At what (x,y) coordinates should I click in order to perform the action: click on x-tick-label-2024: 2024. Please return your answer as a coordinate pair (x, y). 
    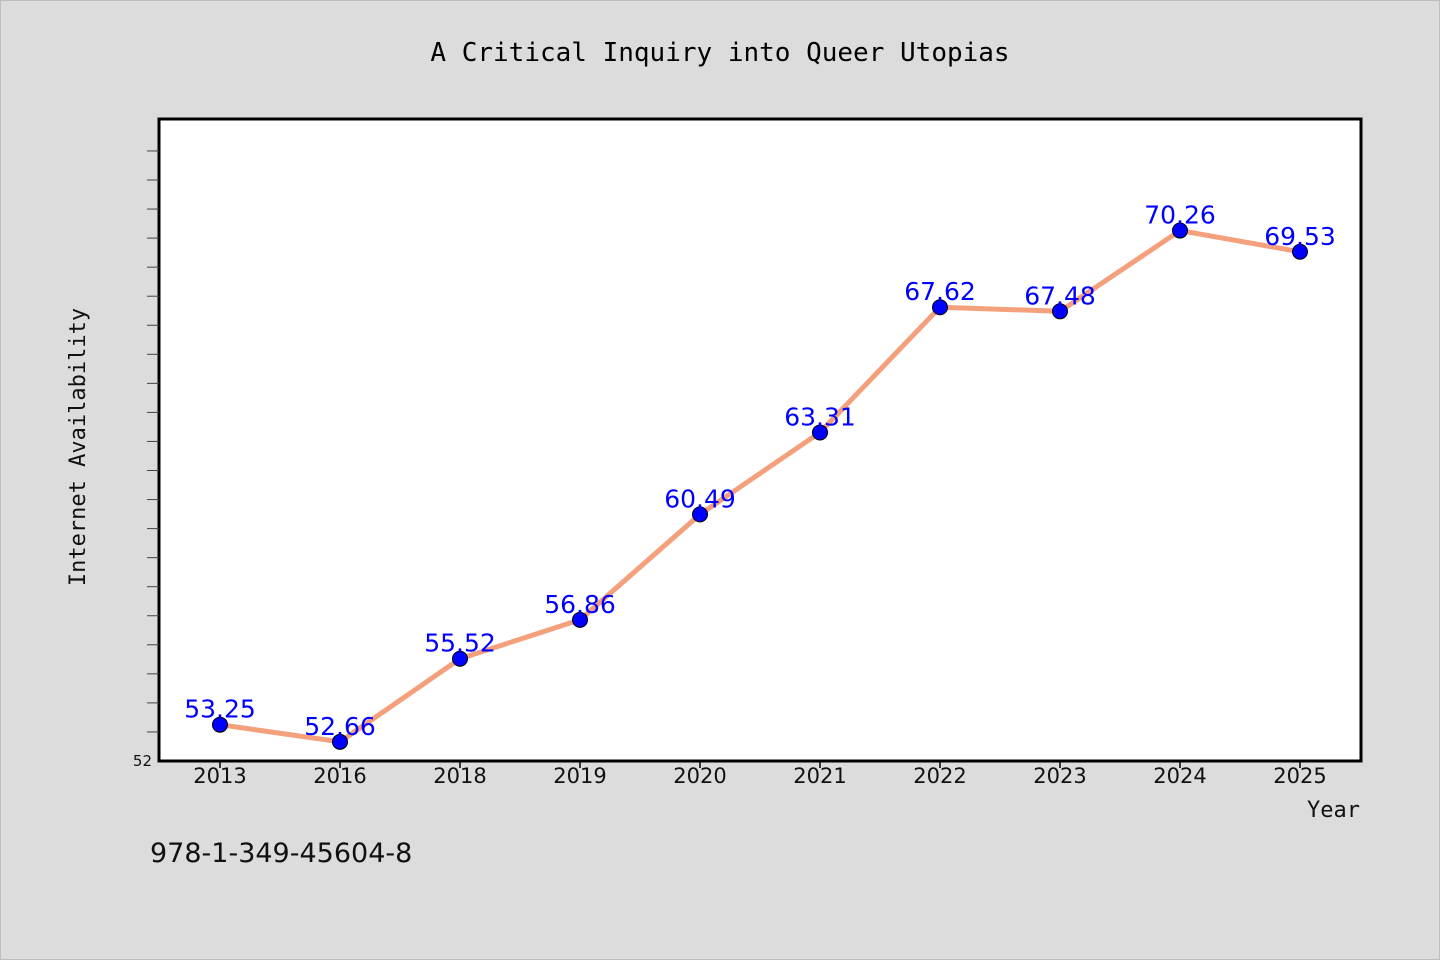
    Looking at the image, I should click on (1179, 776).